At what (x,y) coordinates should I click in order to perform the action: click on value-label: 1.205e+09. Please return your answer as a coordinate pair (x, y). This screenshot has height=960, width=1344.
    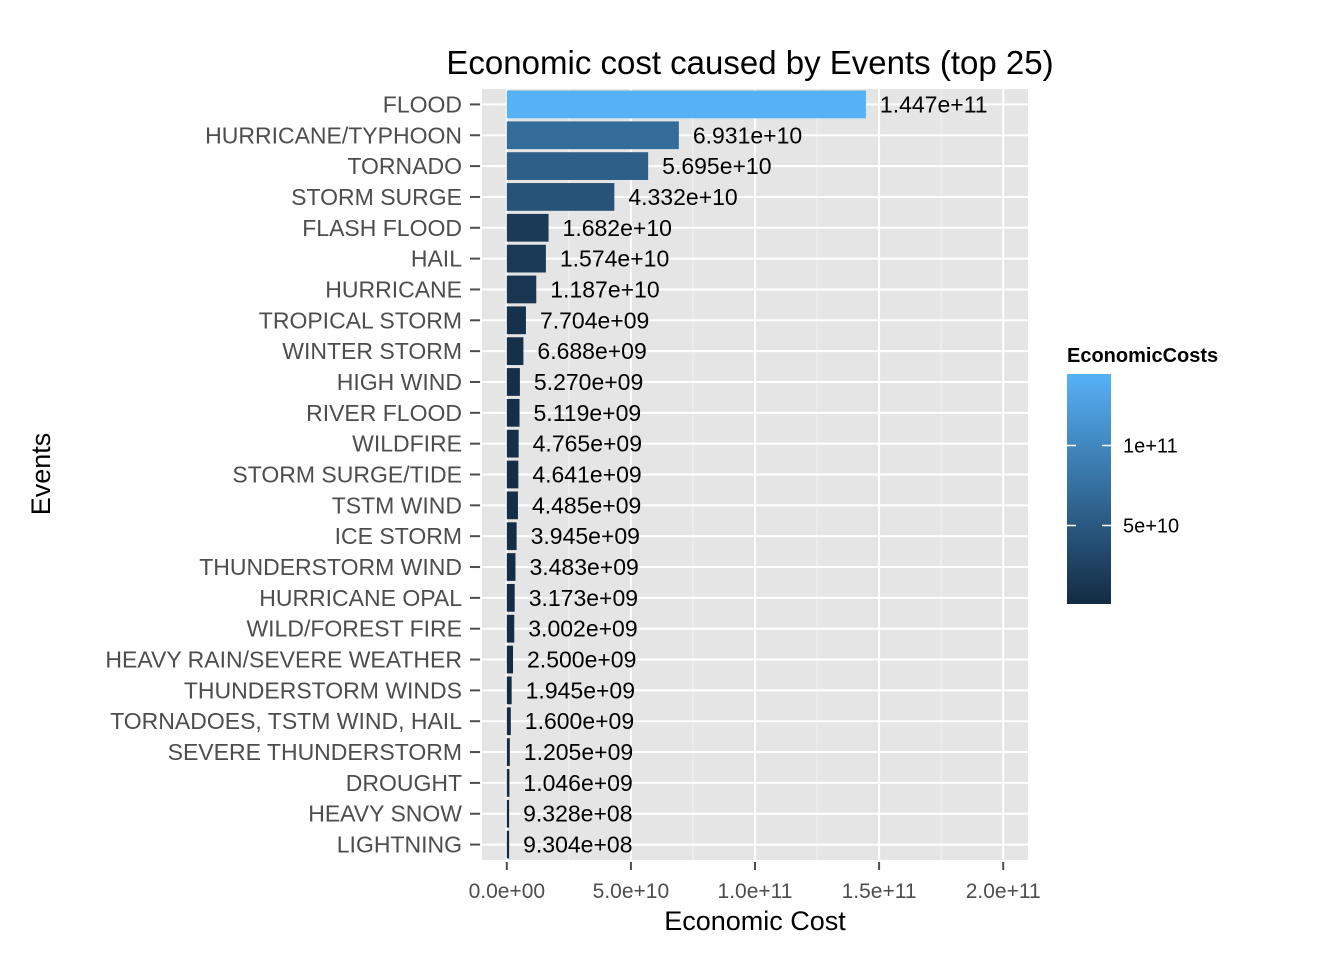
    Looking at the image, I should click on (578, 752).